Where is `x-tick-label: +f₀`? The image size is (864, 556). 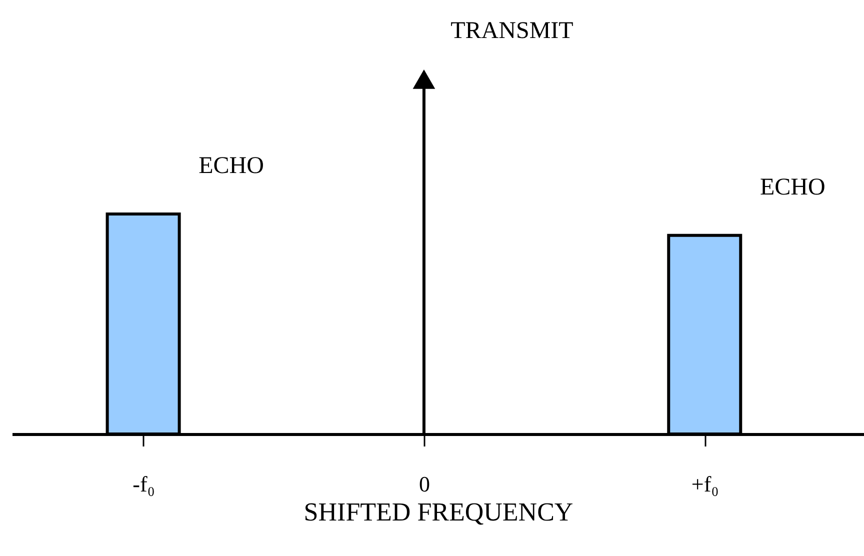 x-tick-label: +f₀ is located at coordinates (705, 484).